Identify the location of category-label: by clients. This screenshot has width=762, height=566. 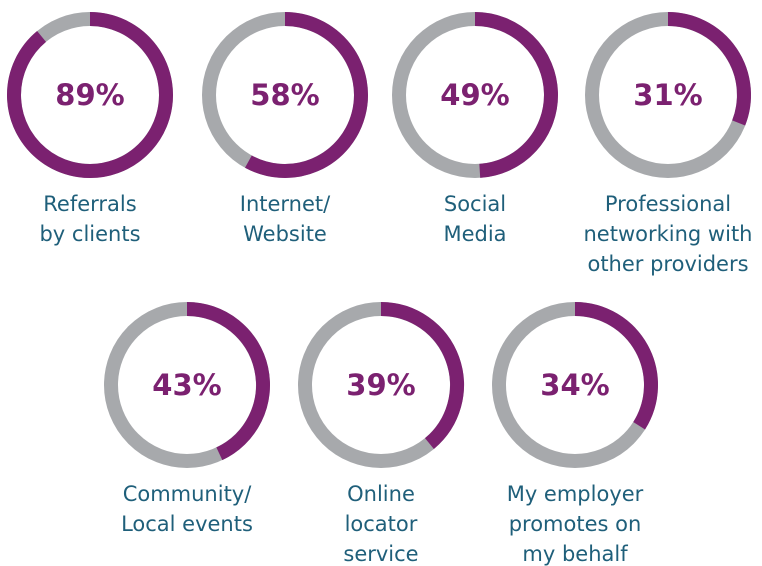
(89, 234).